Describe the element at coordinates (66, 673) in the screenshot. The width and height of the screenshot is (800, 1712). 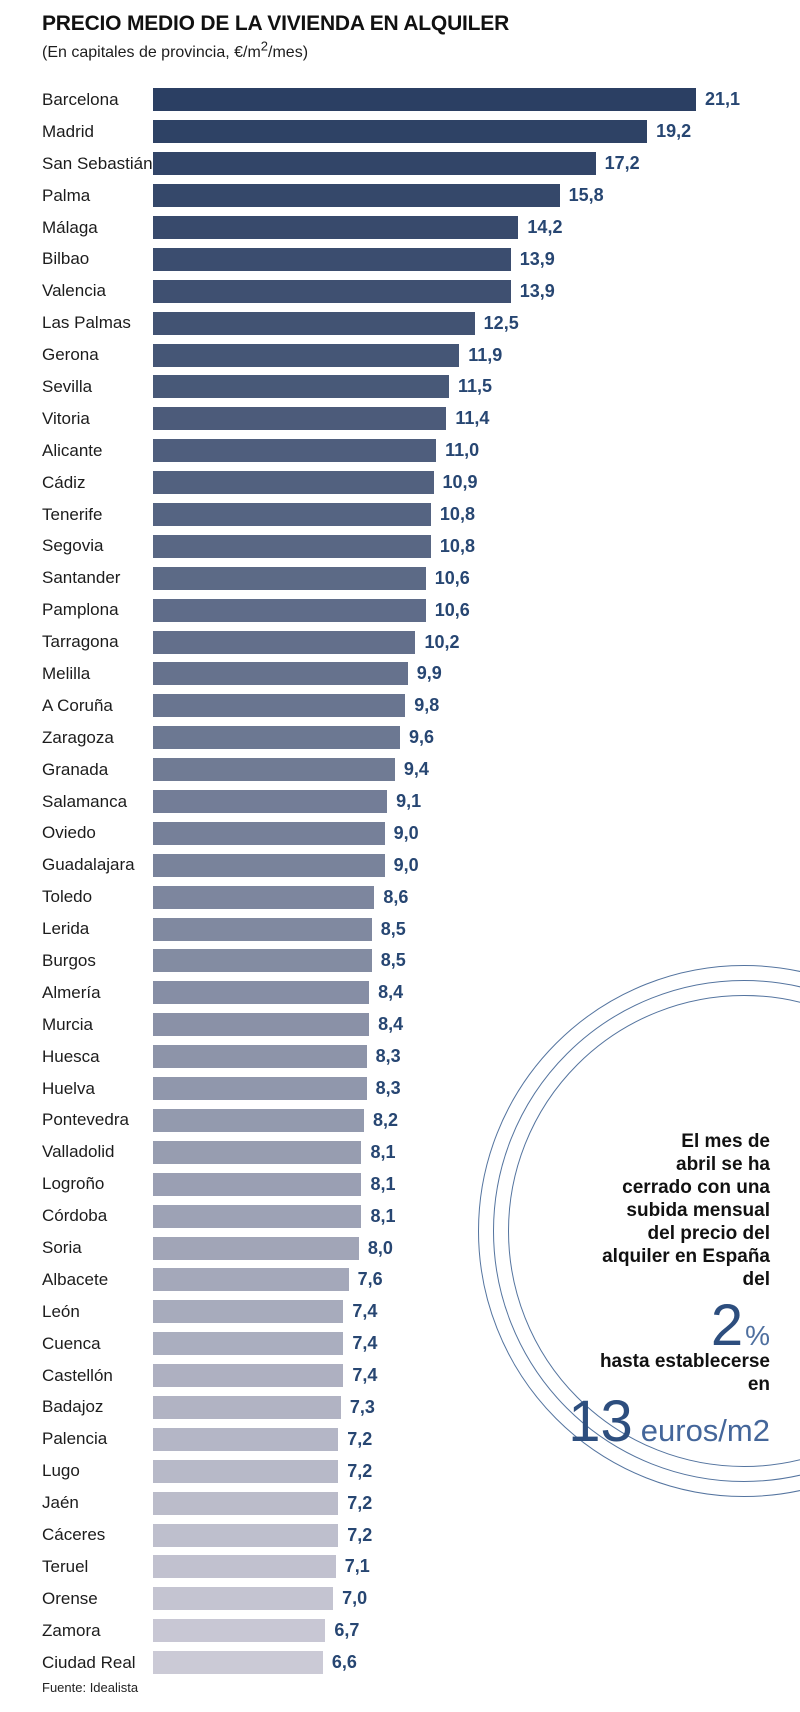
I see `category-label: Melilla` at that location.